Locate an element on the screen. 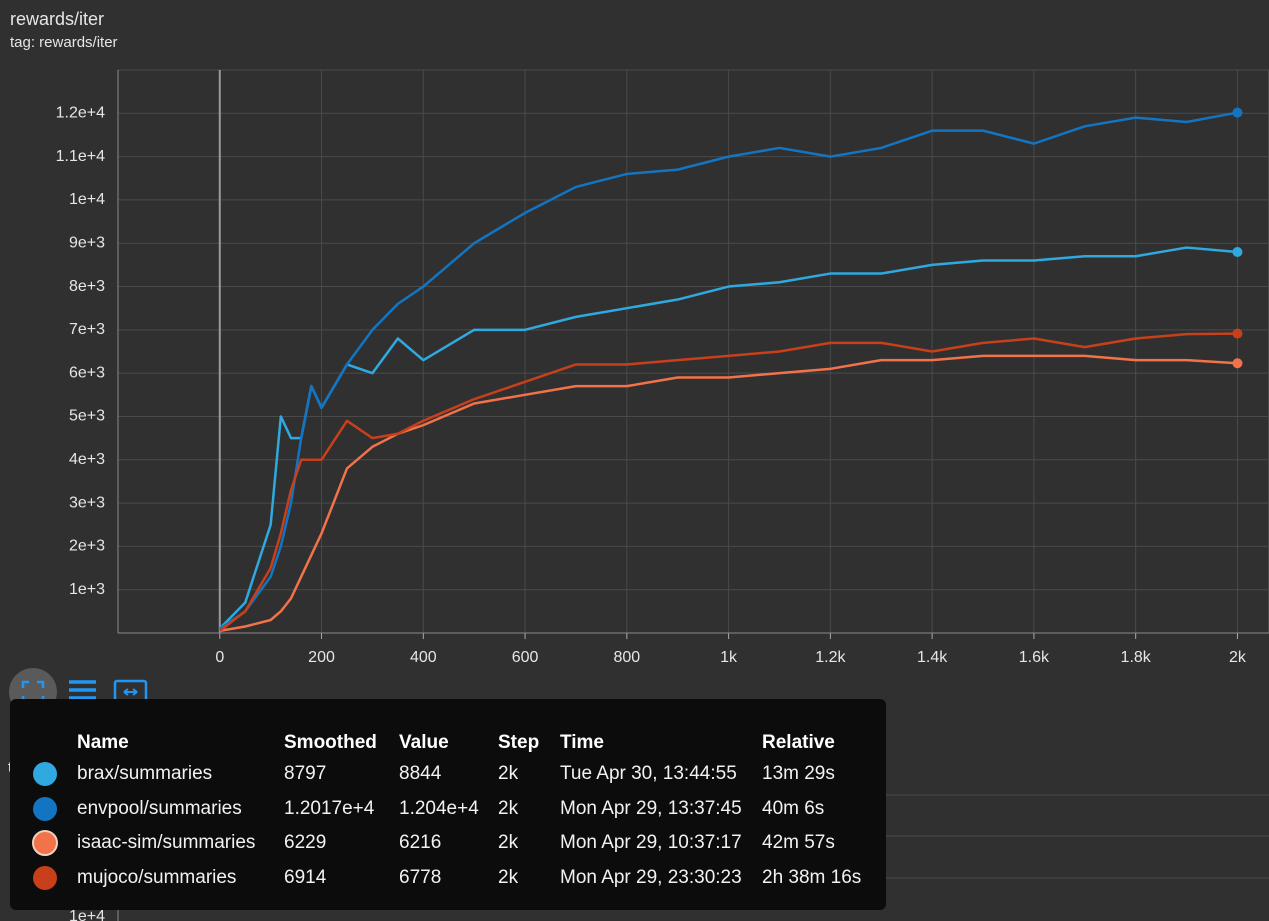  fit-arrows is located at coordinates (130, 692).